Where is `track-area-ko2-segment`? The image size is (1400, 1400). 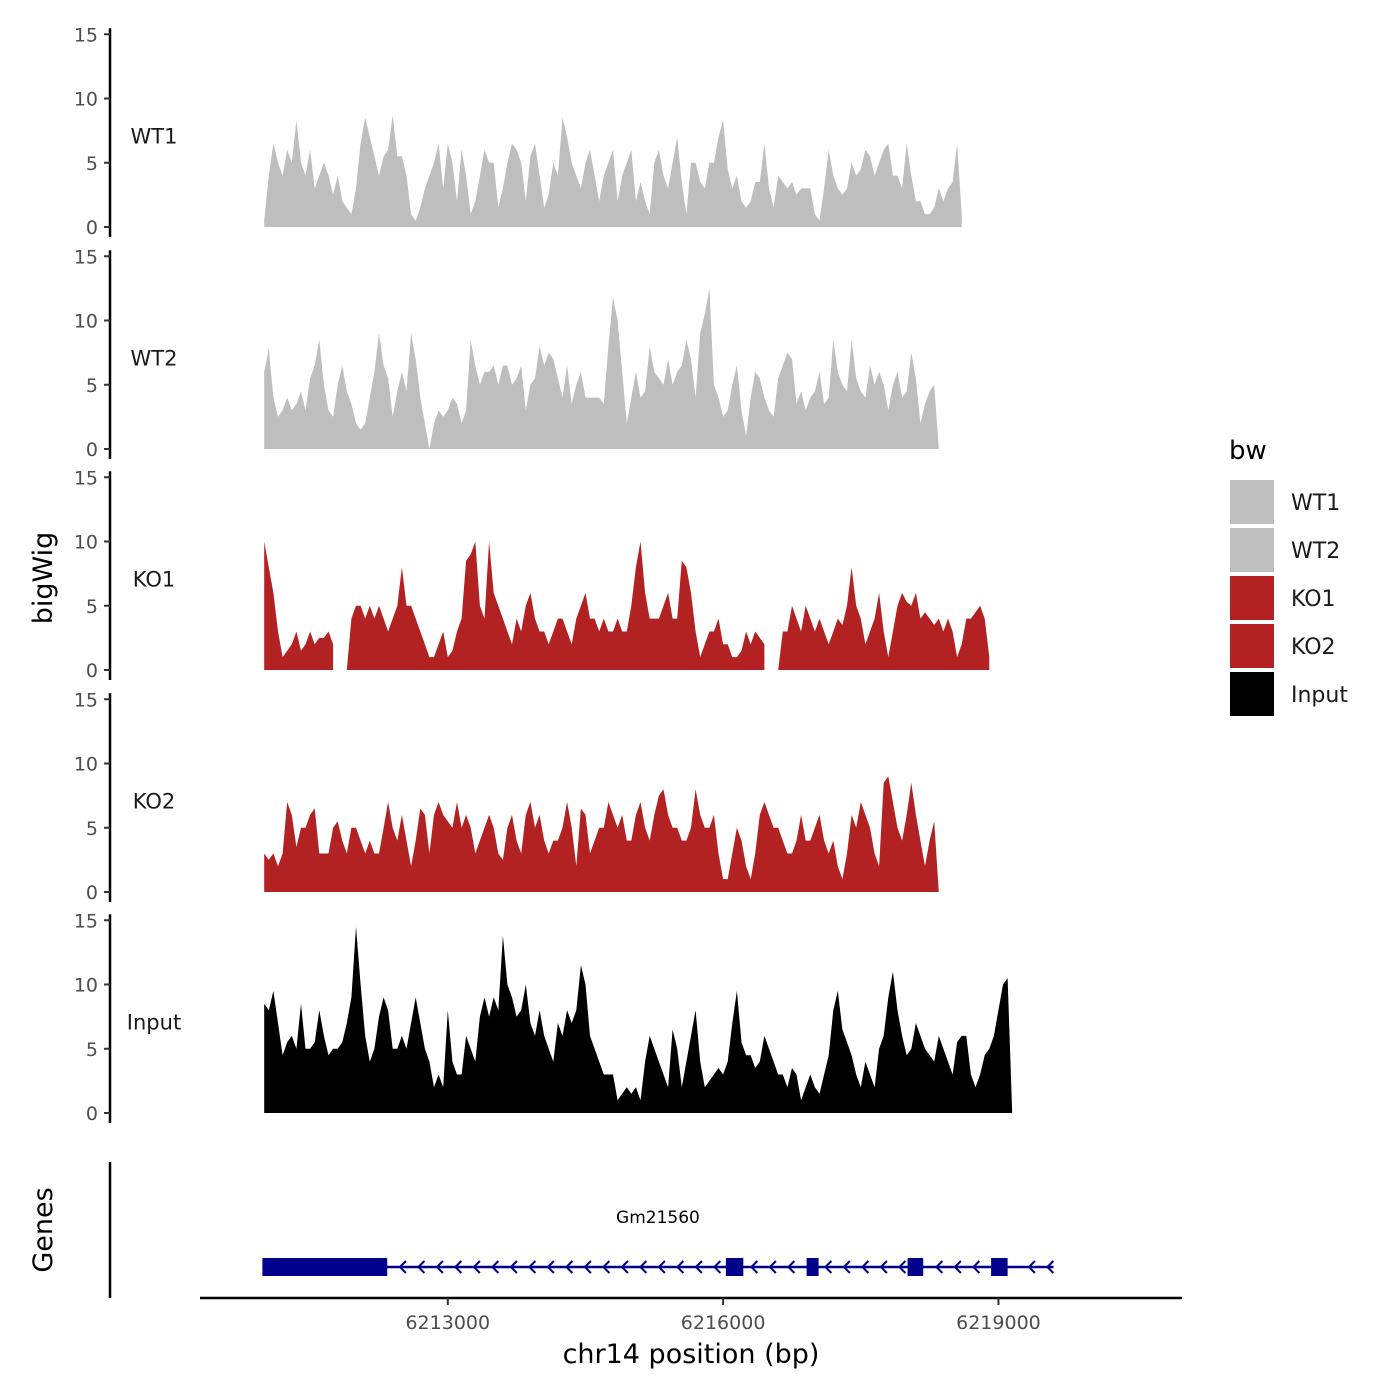 track-area-ko2-segment is located at coordinates (601, 834).